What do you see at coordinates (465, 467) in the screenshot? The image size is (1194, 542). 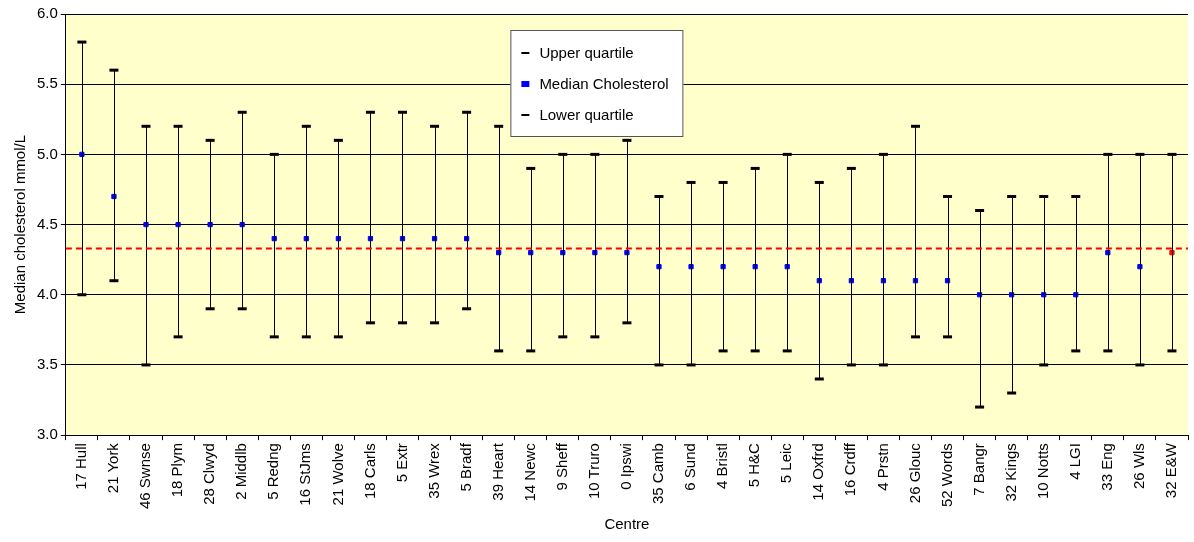 I see `x-tick-label: 5 Bradf` at bounding box center [465, 467].